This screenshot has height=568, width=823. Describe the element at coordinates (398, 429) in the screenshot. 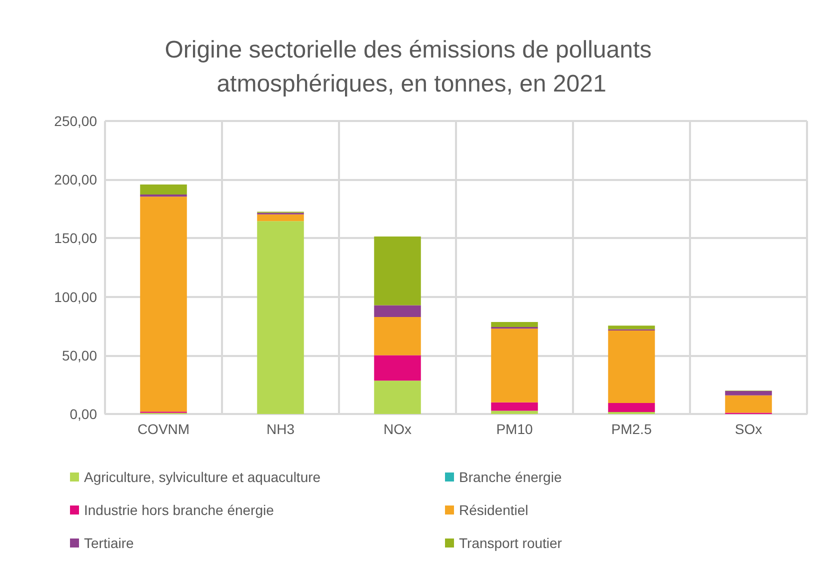

I see `x-tick-label: NOx` at that location.